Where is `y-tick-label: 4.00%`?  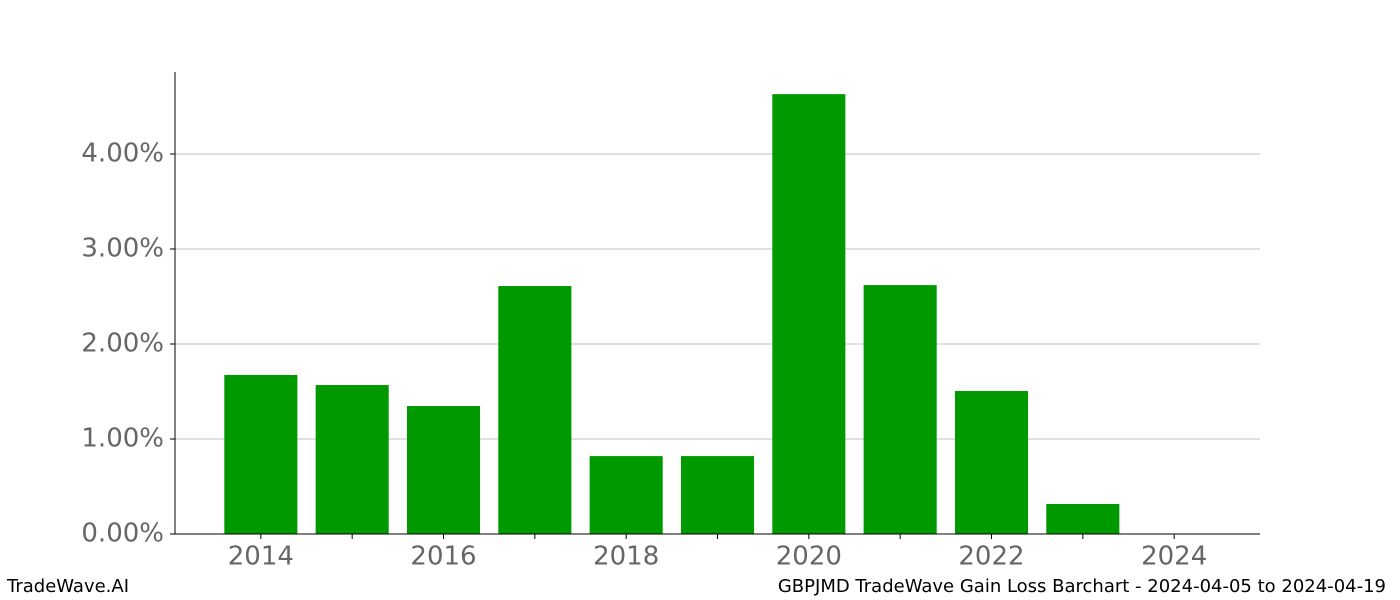 y-tick-label: 4.00% is located at coordinates (122, 153).